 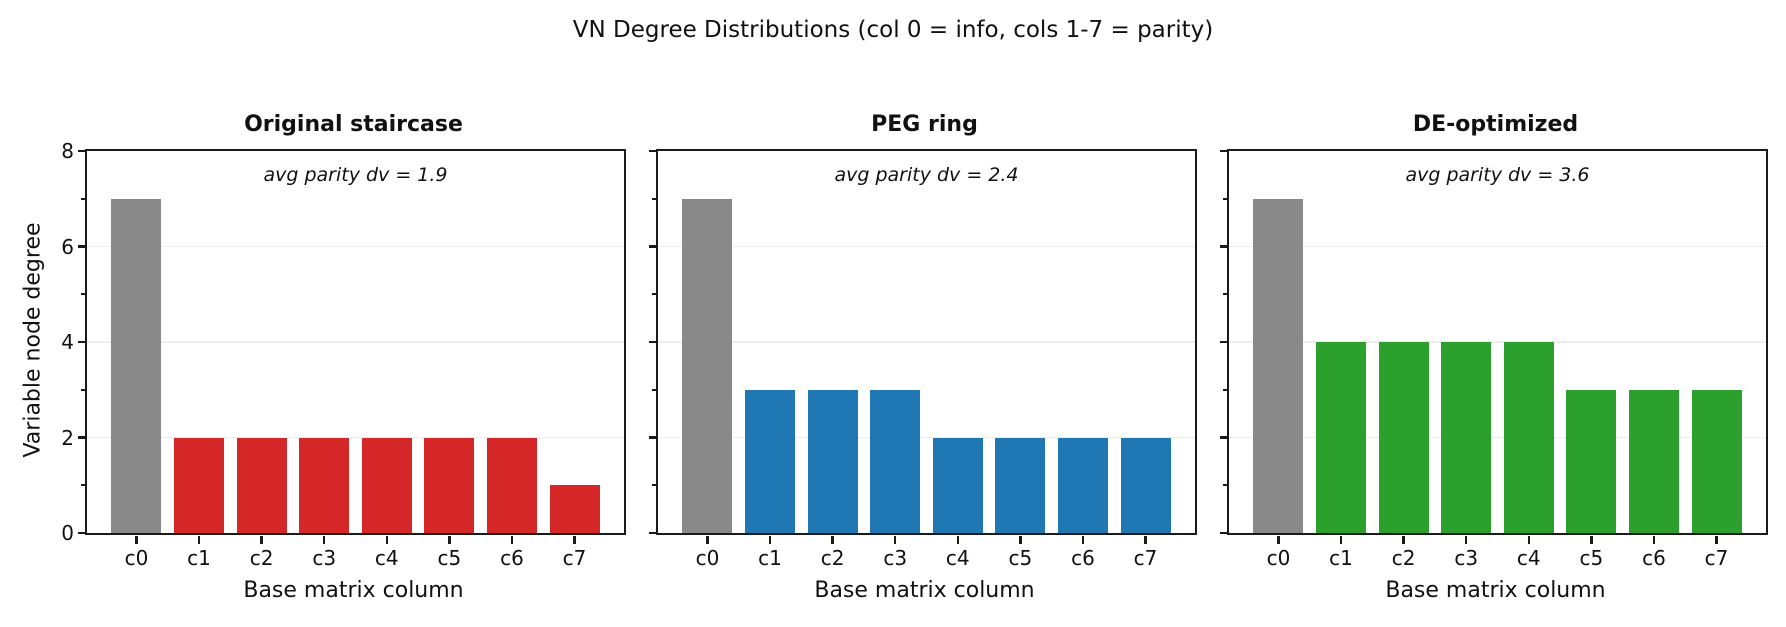 I want to click on y-tick-label: 0, so click(x=67, y=533).